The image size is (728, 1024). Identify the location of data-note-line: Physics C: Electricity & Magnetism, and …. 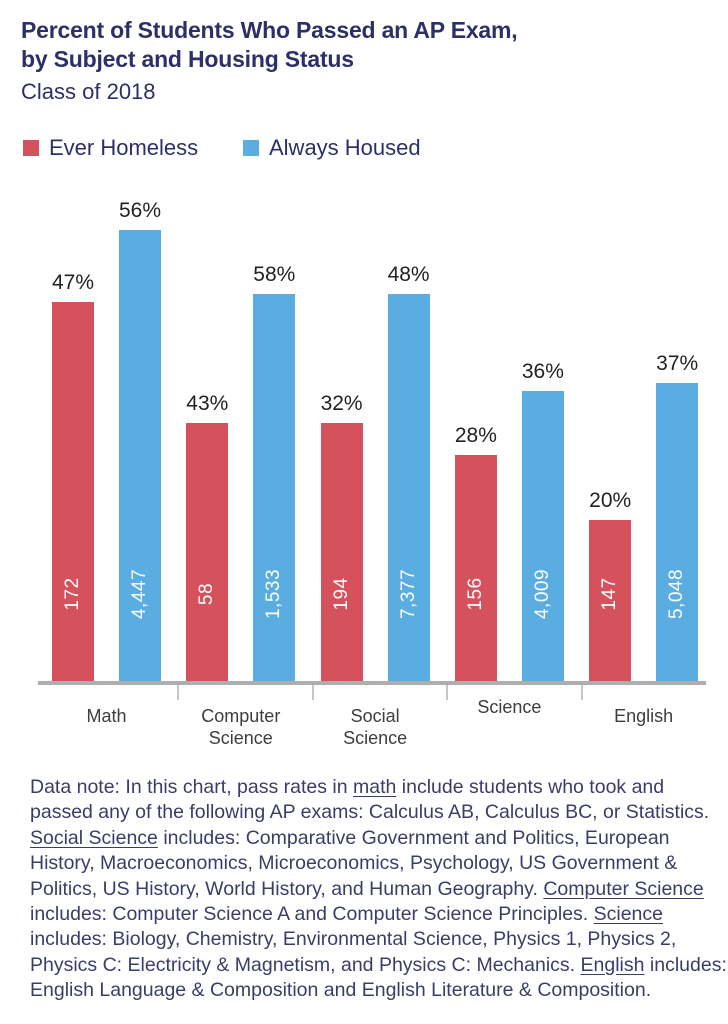
(378, 964).